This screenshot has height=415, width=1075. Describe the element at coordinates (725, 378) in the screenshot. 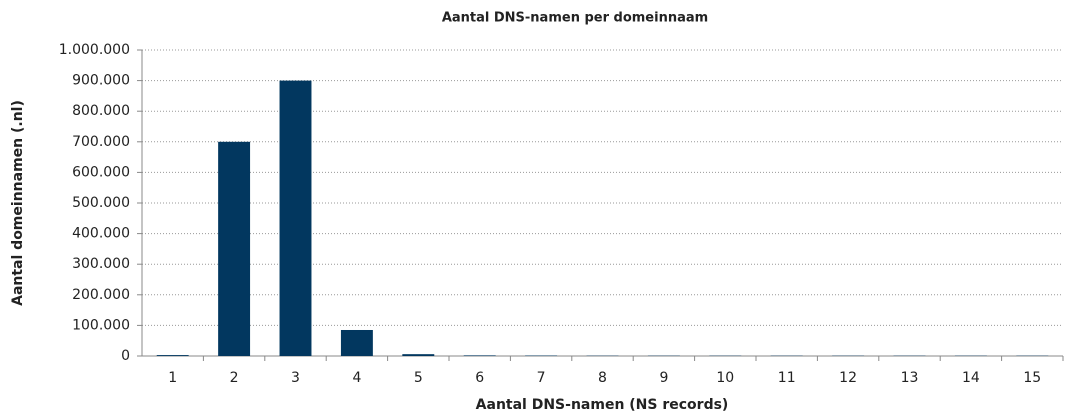

I see `x-tick-label: 10` at that location.